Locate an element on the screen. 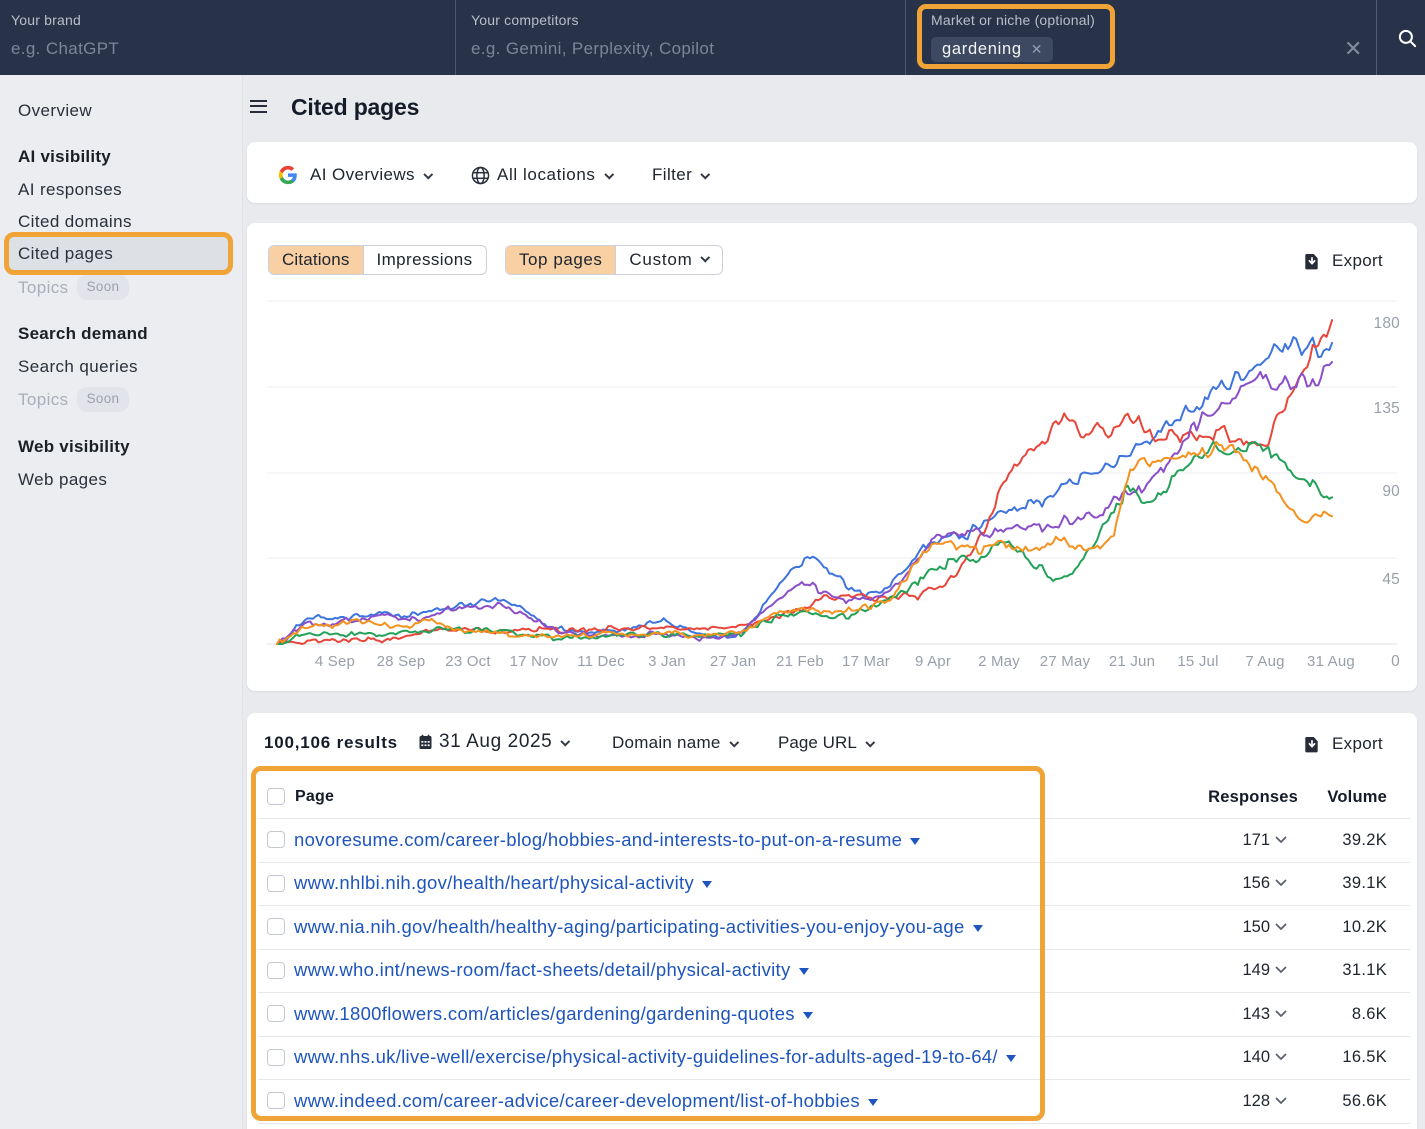 This screenshot has width=1425, height=1129. svg-text: 28 Sep is located at coordinates (401, 661).